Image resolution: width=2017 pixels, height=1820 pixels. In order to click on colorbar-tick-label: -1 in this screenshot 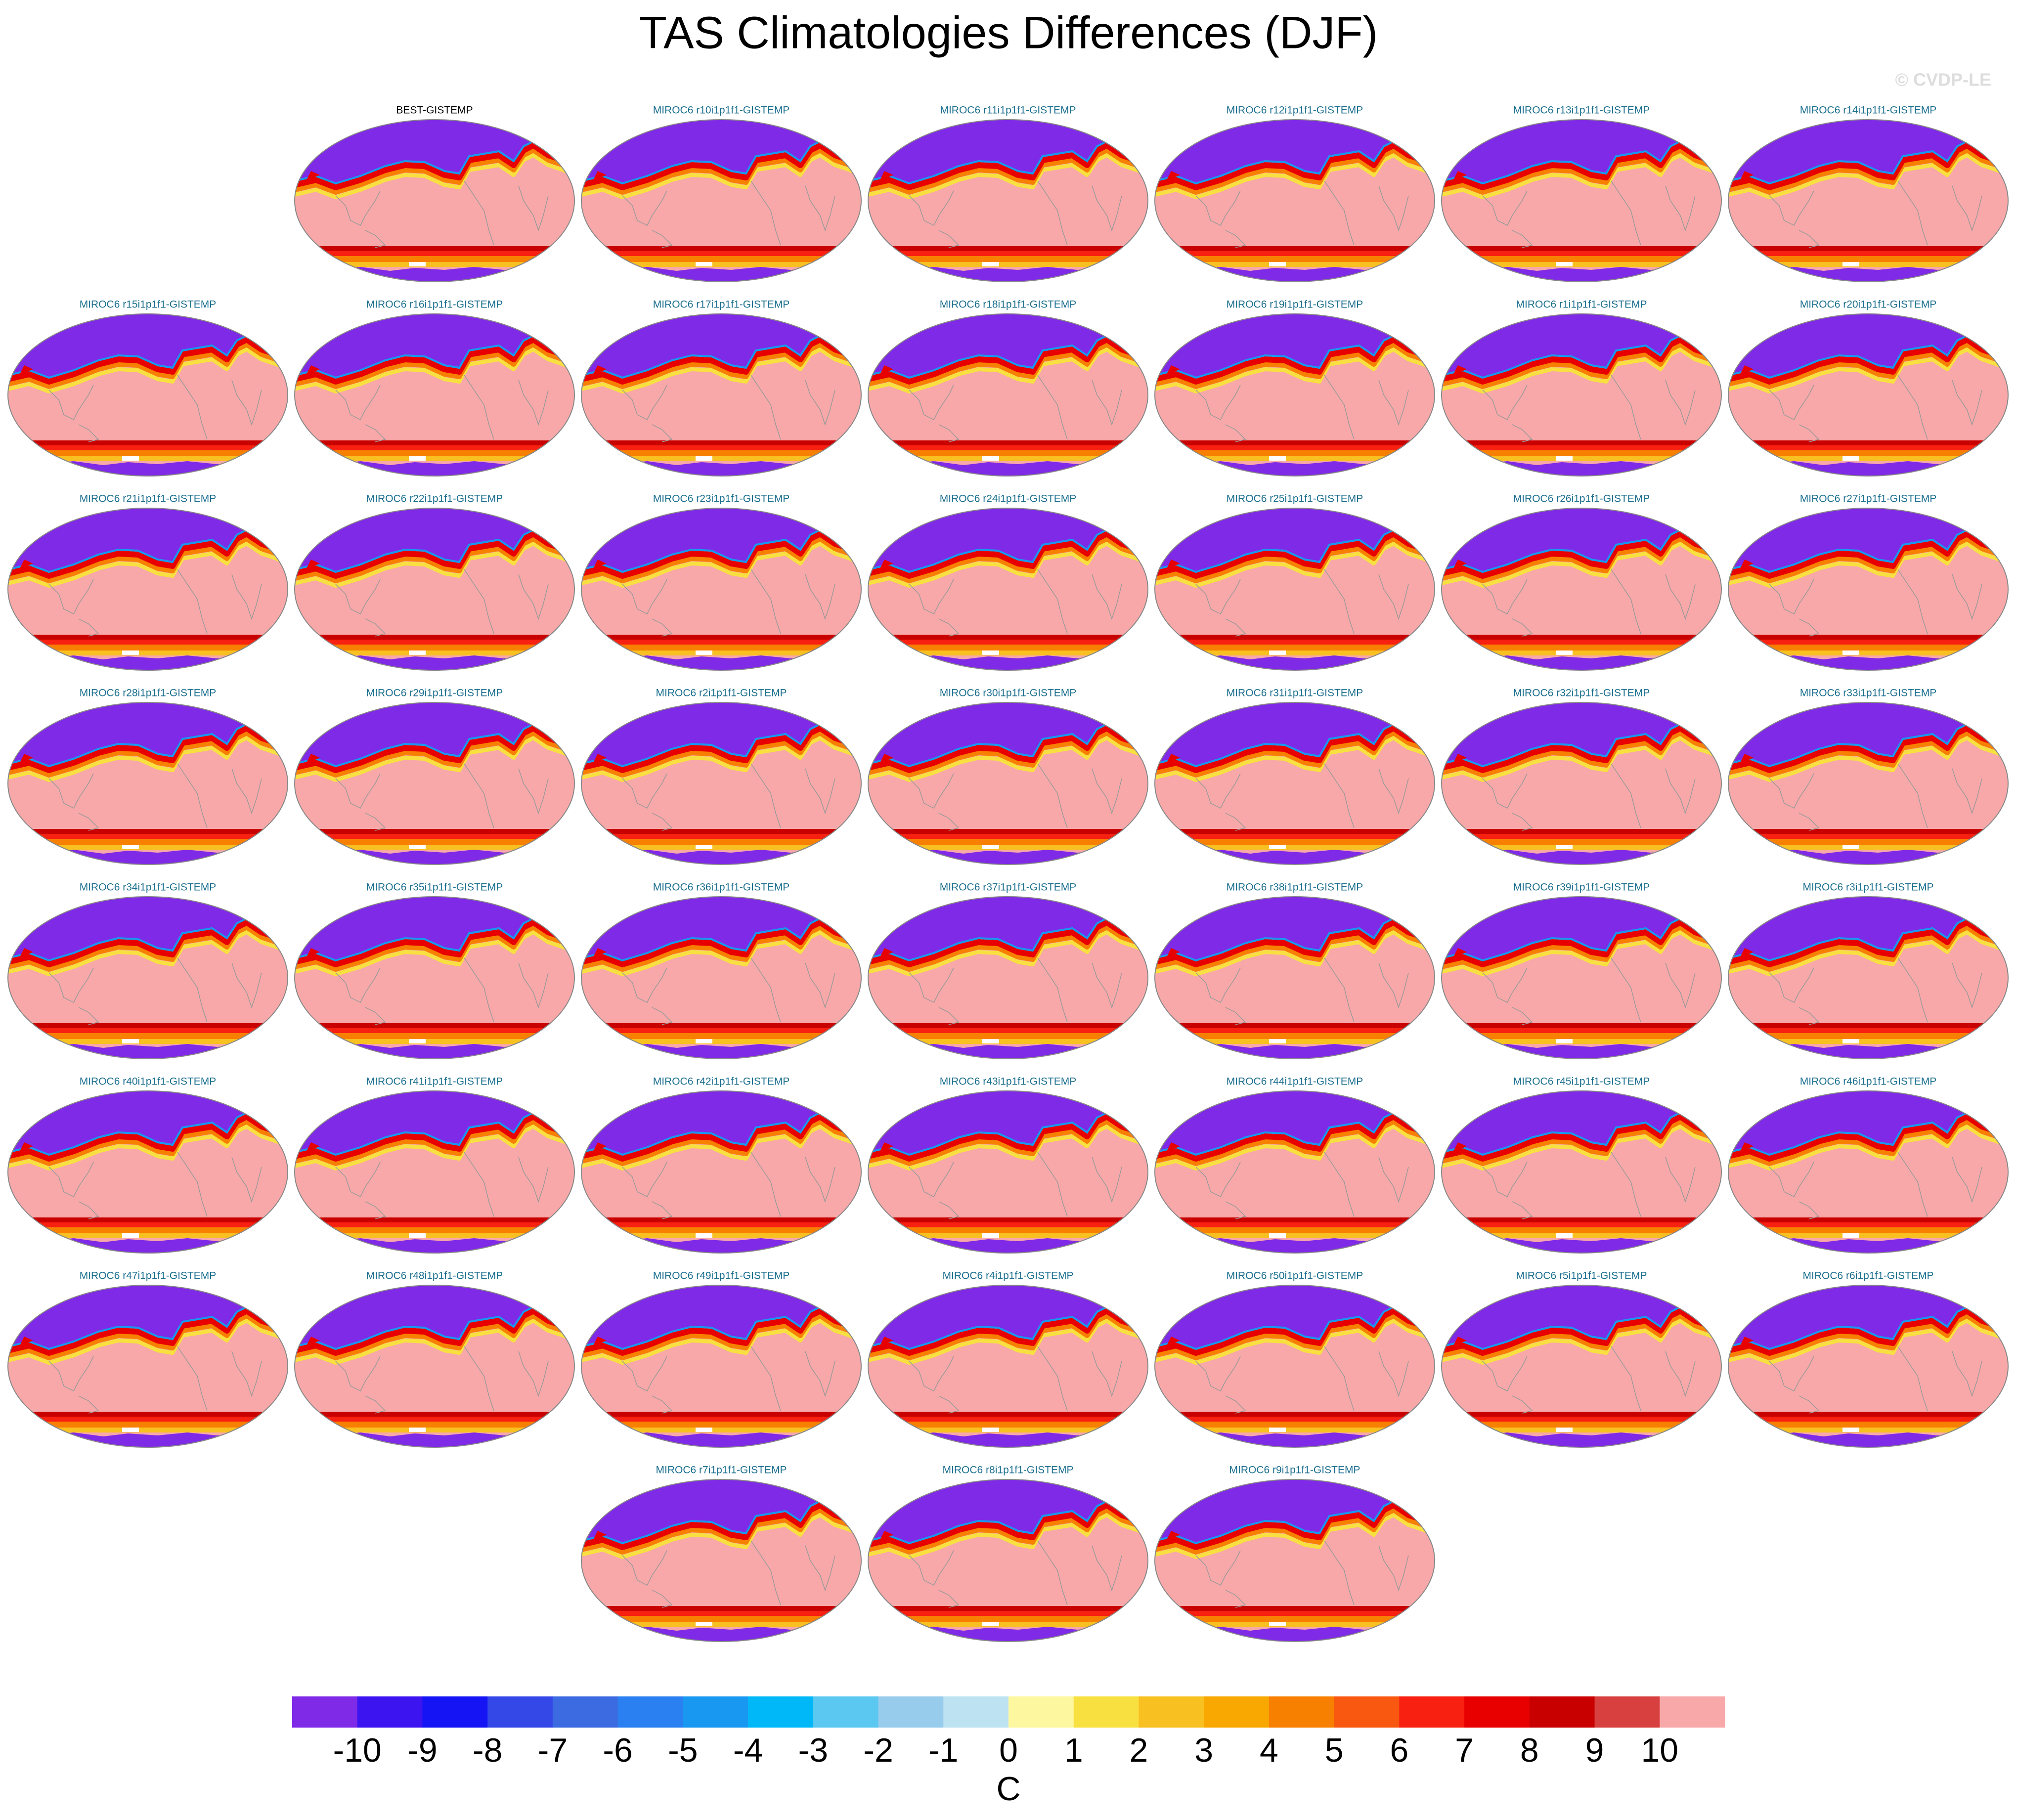, I will do `click(943, 1750)`.